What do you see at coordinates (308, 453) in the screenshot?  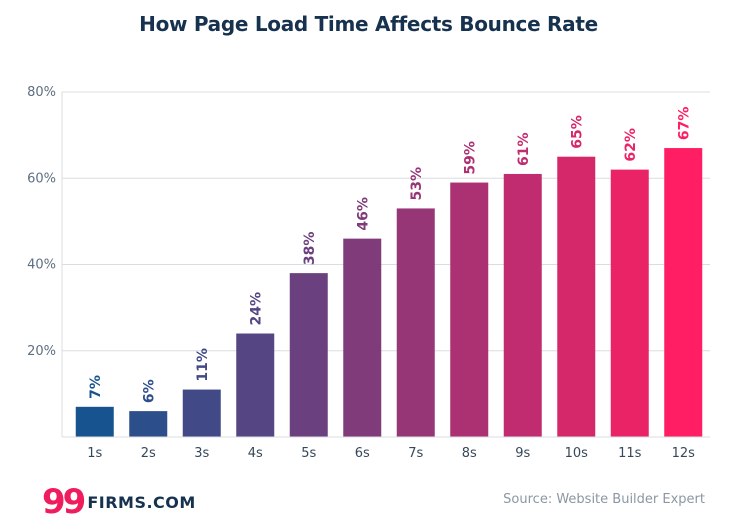 I see `x-tick-label: 5s` at bounding box center [308, 453].